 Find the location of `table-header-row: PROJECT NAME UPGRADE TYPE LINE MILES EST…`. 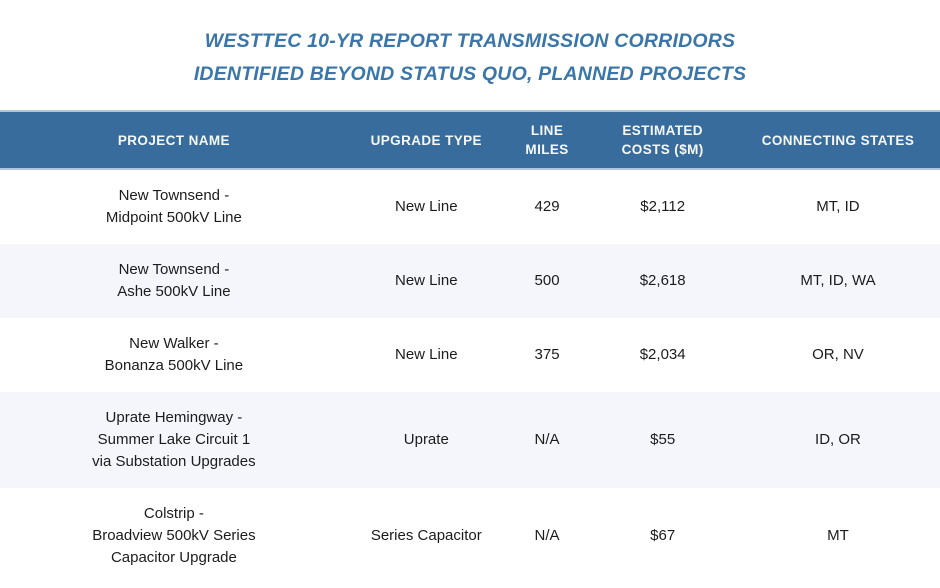

table-header-row: PROJECT NAME UPGRADE TYPE LINE MILES EST… is located at coordinates (470, 140).